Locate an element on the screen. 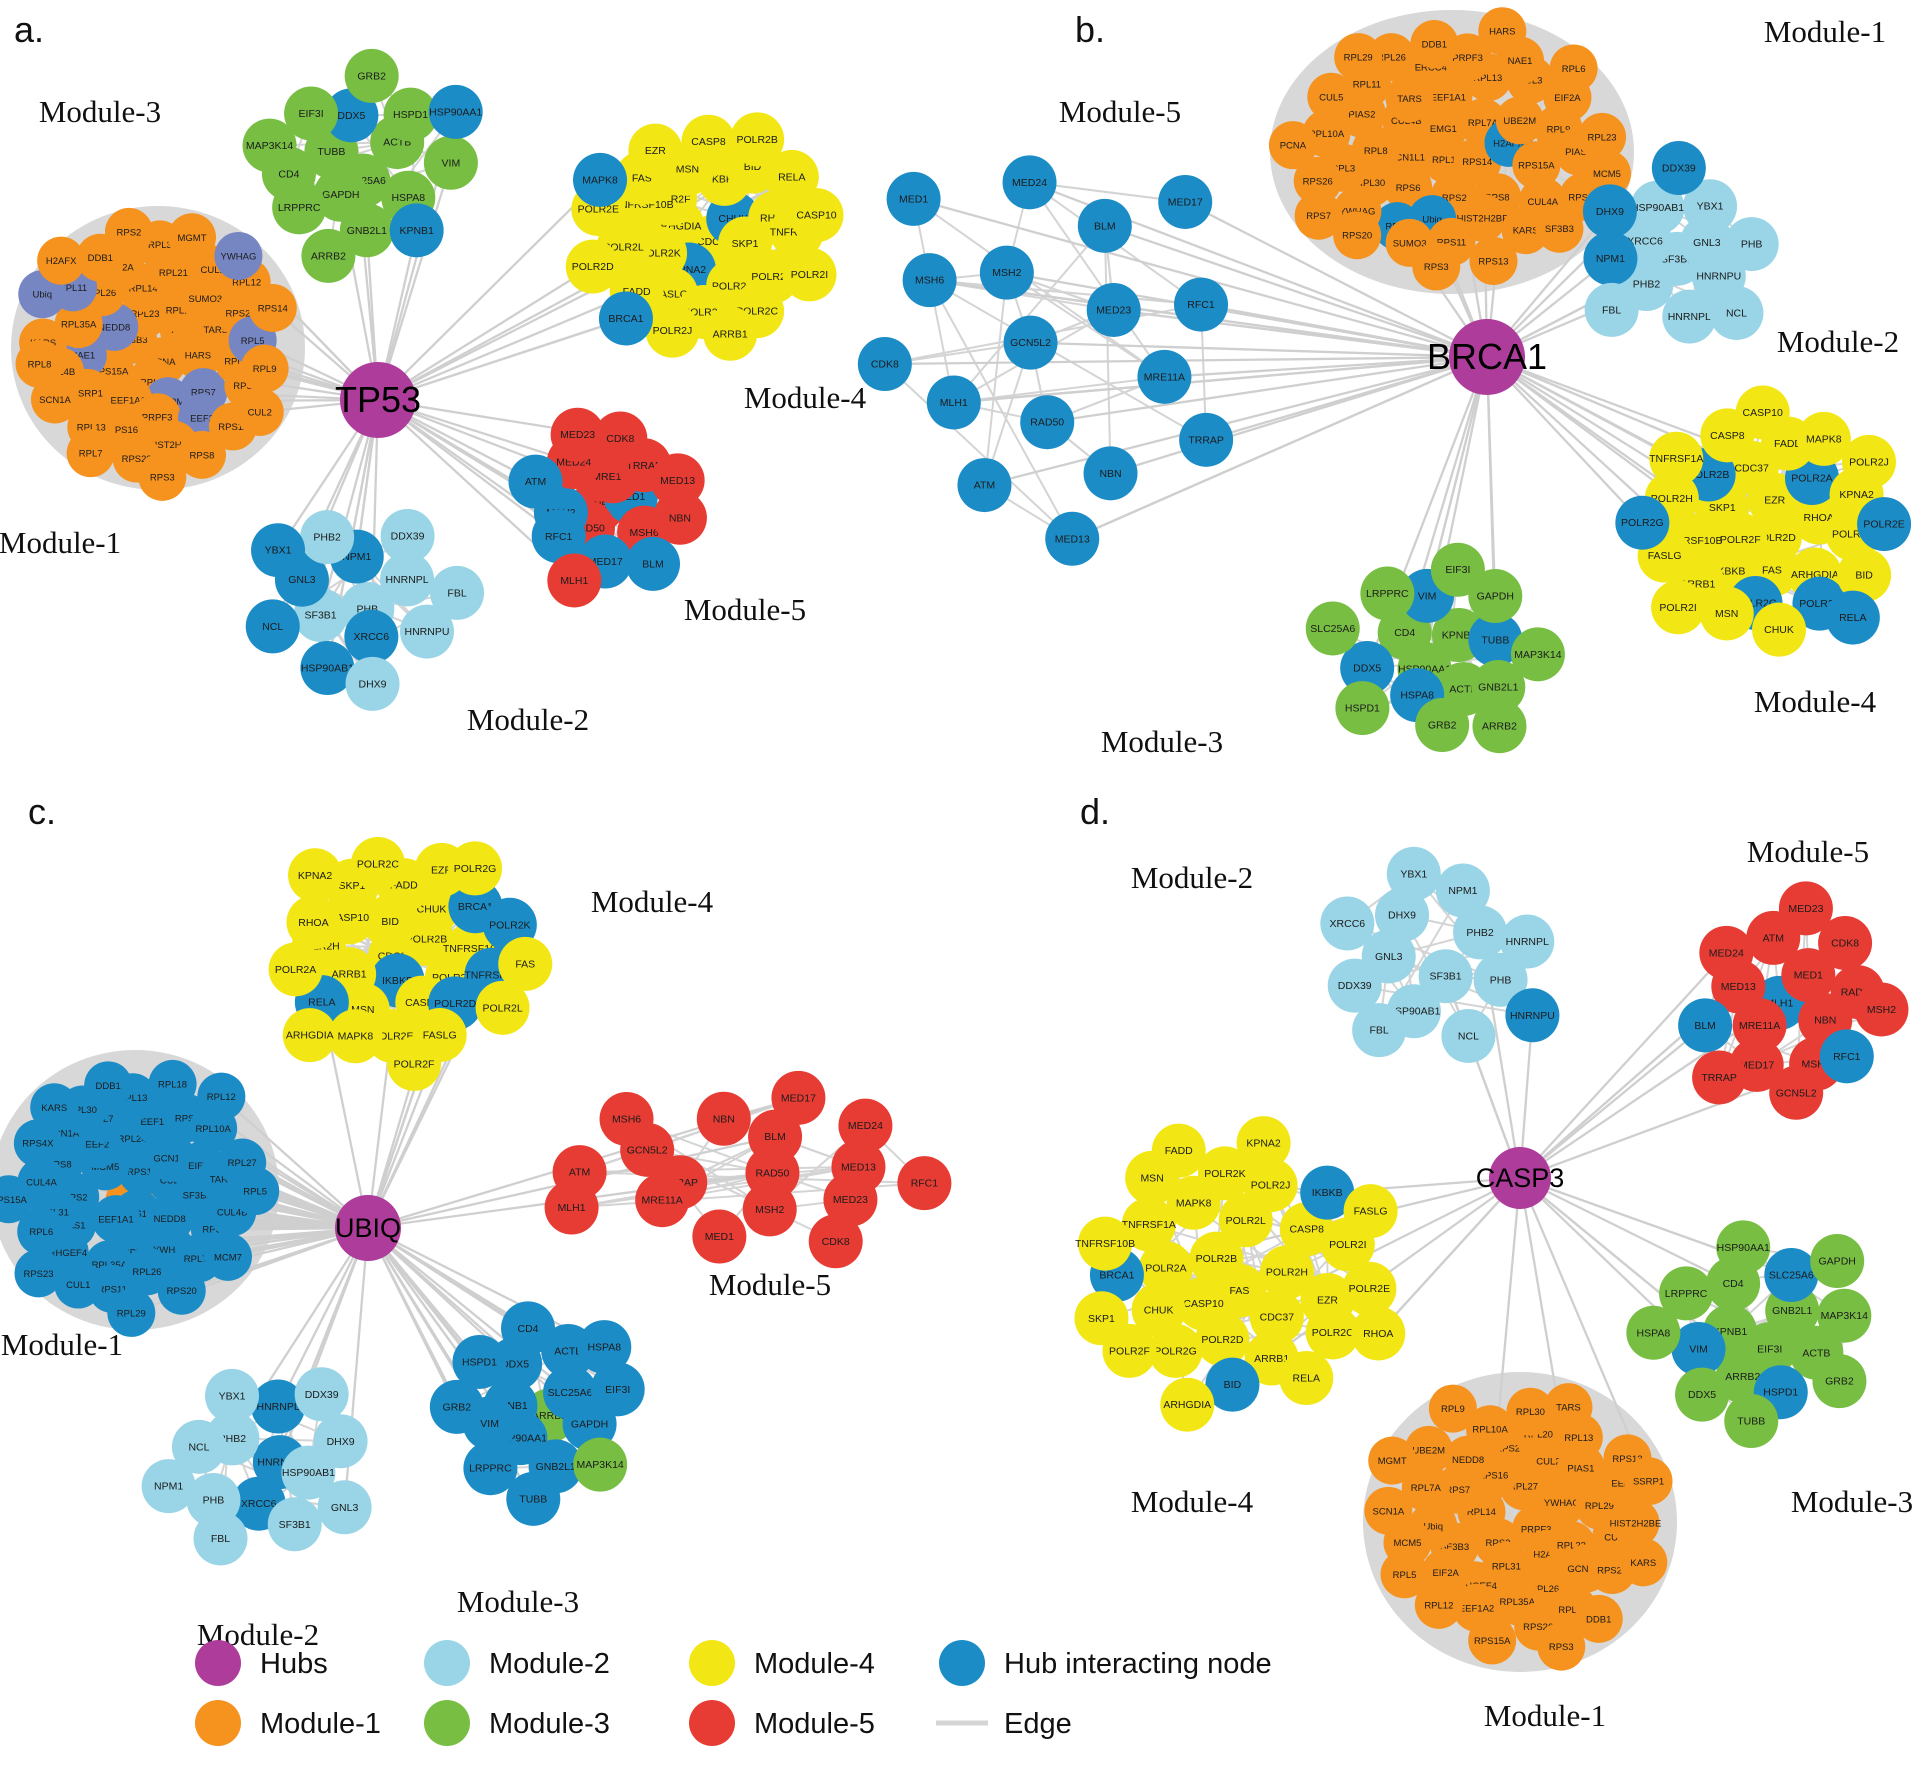 The image size is (1923, 1775). node-RPS26 is located at coordinates (1317, 180).